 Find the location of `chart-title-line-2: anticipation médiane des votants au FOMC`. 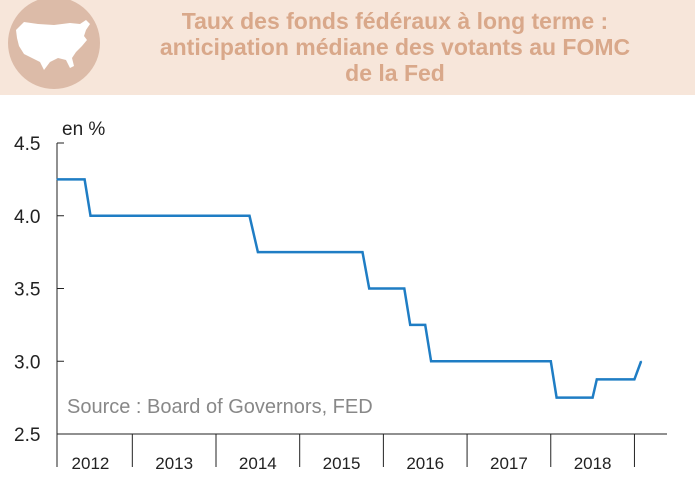

chart-title-line-2: anticipation médiane des votants au FOMC is located at coordinates (395, 47).